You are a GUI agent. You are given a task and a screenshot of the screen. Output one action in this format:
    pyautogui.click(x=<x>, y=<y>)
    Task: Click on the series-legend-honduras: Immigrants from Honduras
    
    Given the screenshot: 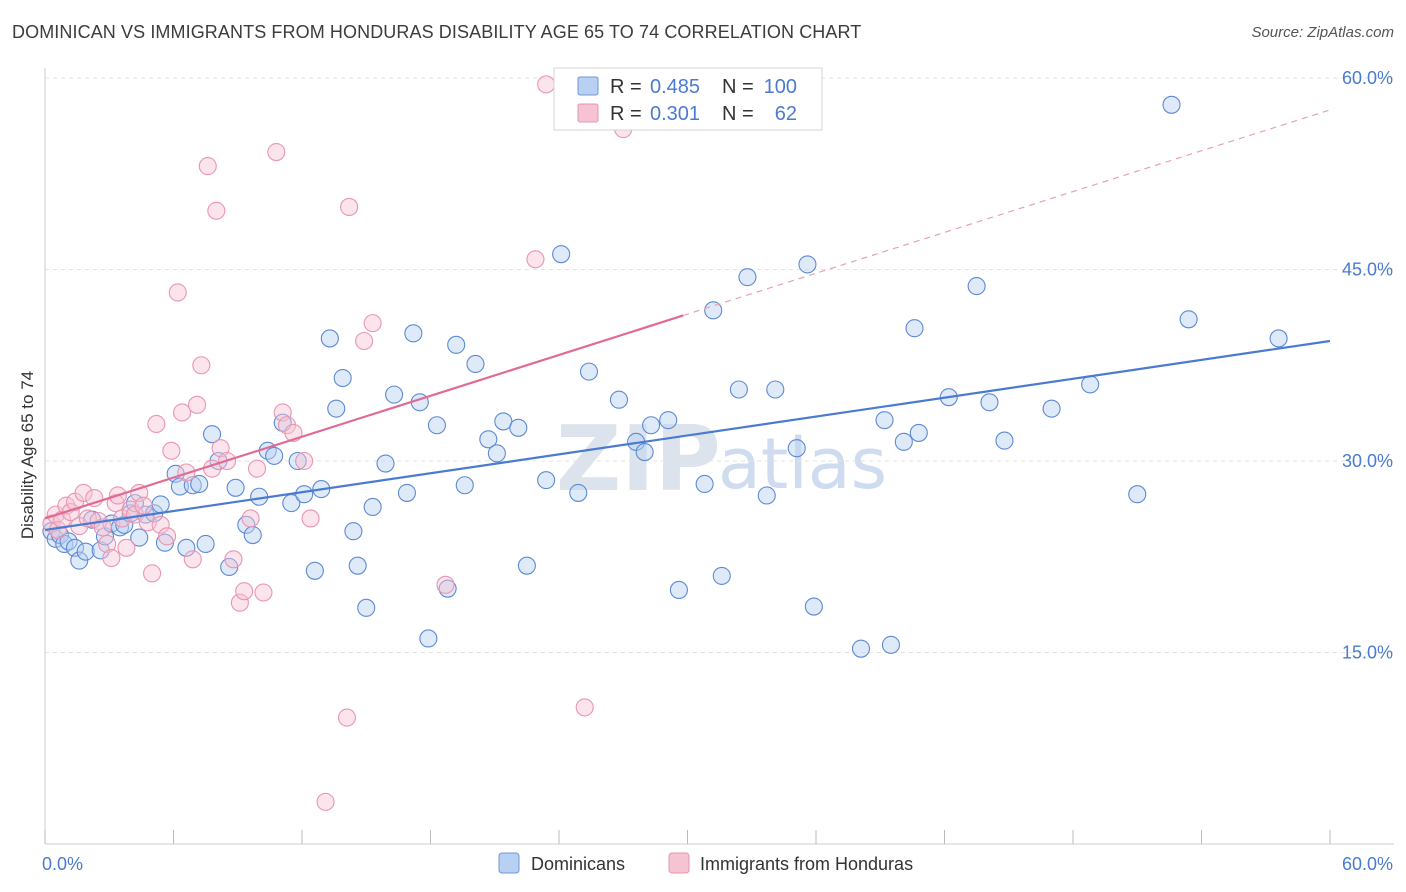 What is the action you would take?
    pyautogui.click(x=806, y=864)
    